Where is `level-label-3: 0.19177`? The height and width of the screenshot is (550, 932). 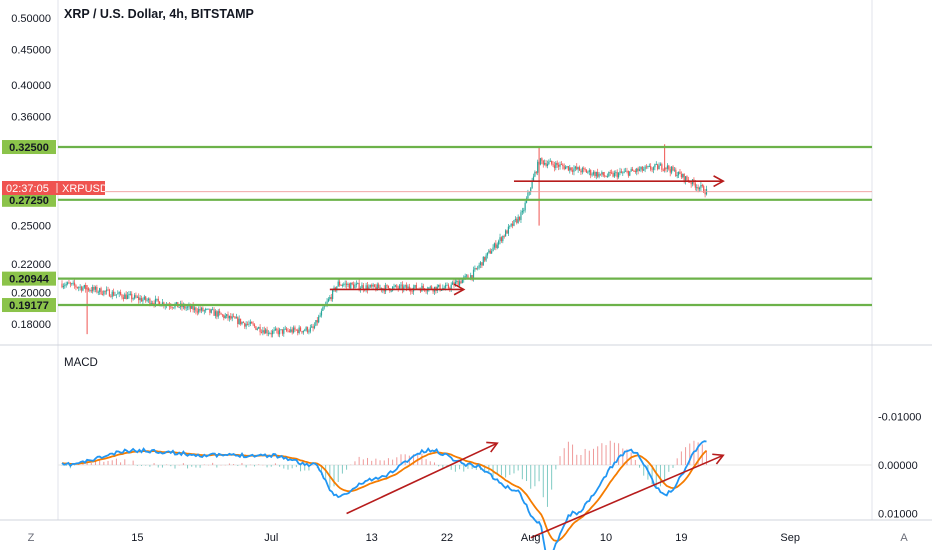
level-label-3: 0.19177 is located at coordinates (29, 305).